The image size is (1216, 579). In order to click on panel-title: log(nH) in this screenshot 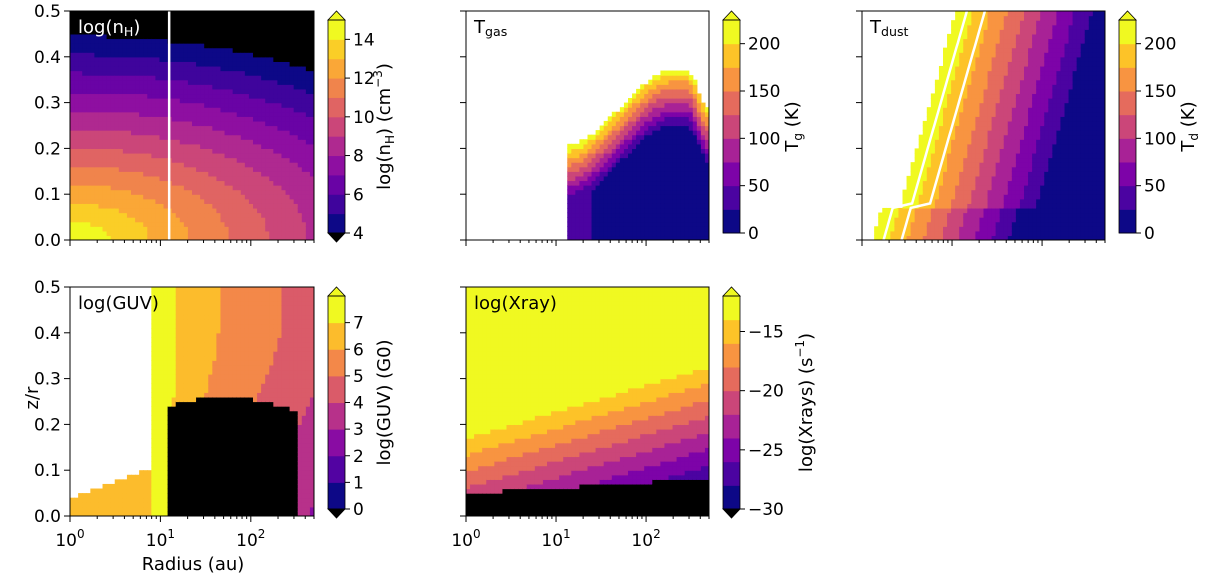, I will do `click(109, 28)`.